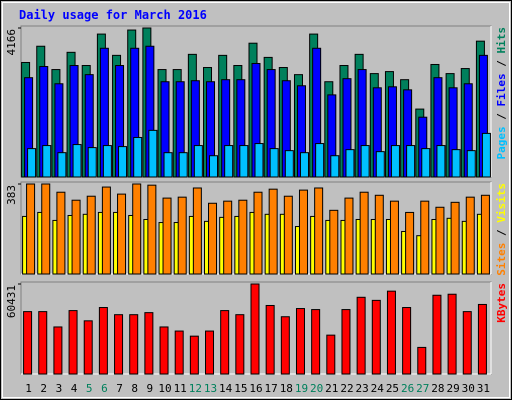  Describe the element at coordinates (150, 388) in the screenshot. I see `x-tick-label: 9` at that location.